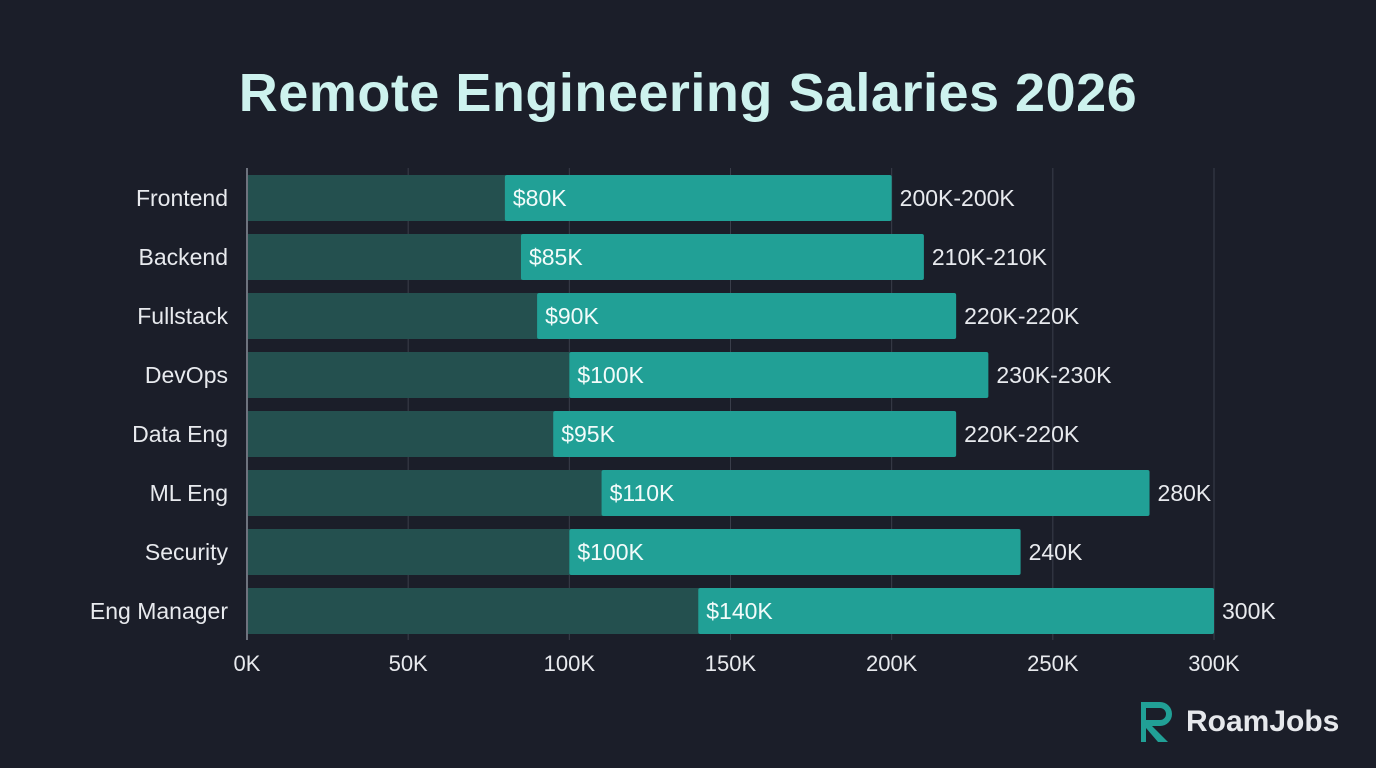 The image size is (1376, 768). Describe the element at coordinates (642, 493) in the screenshot. I see `min-value-label: $110K` at that location.